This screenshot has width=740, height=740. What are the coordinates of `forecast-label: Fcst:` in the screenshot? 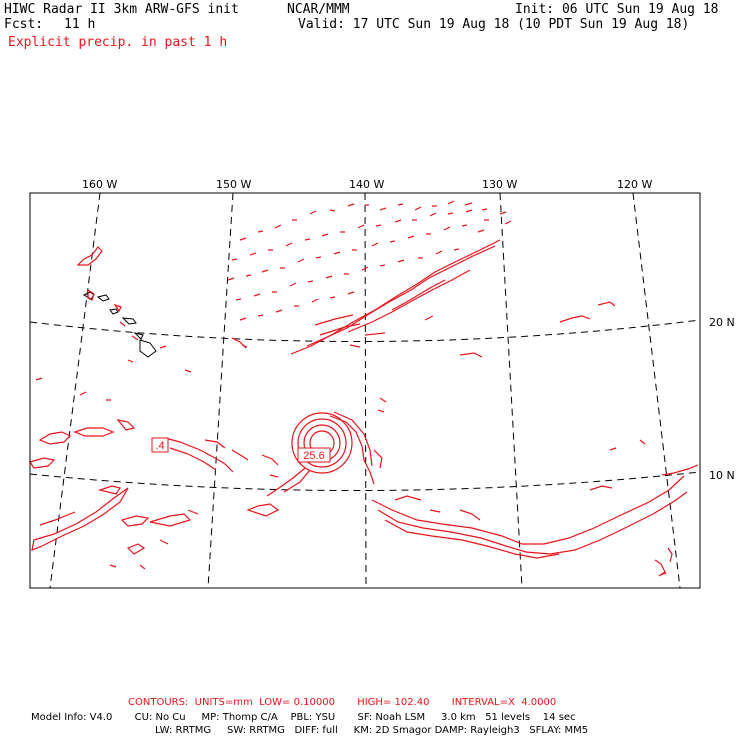 It's located at (24, 24).